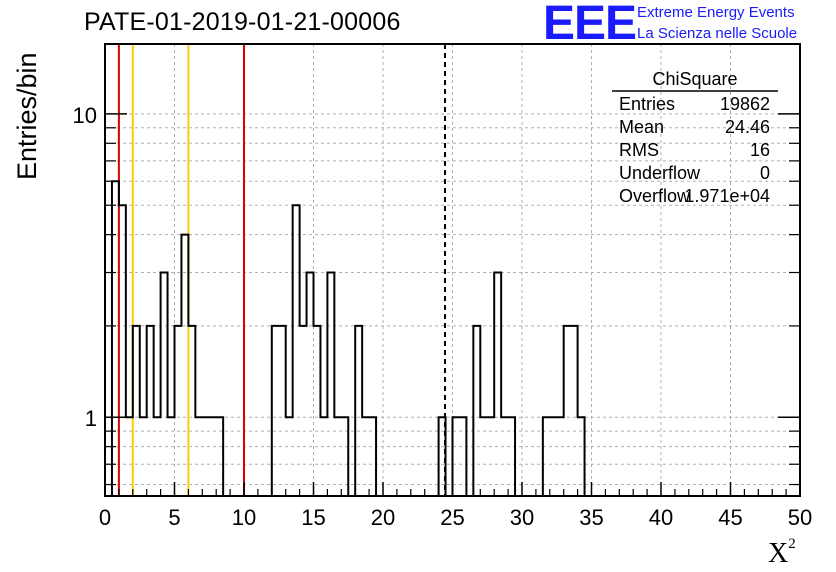  What do you see at coordinates (244, 517) in the screenshot?
I see `x-tick-label: 10` at bounding box center [244, 517].